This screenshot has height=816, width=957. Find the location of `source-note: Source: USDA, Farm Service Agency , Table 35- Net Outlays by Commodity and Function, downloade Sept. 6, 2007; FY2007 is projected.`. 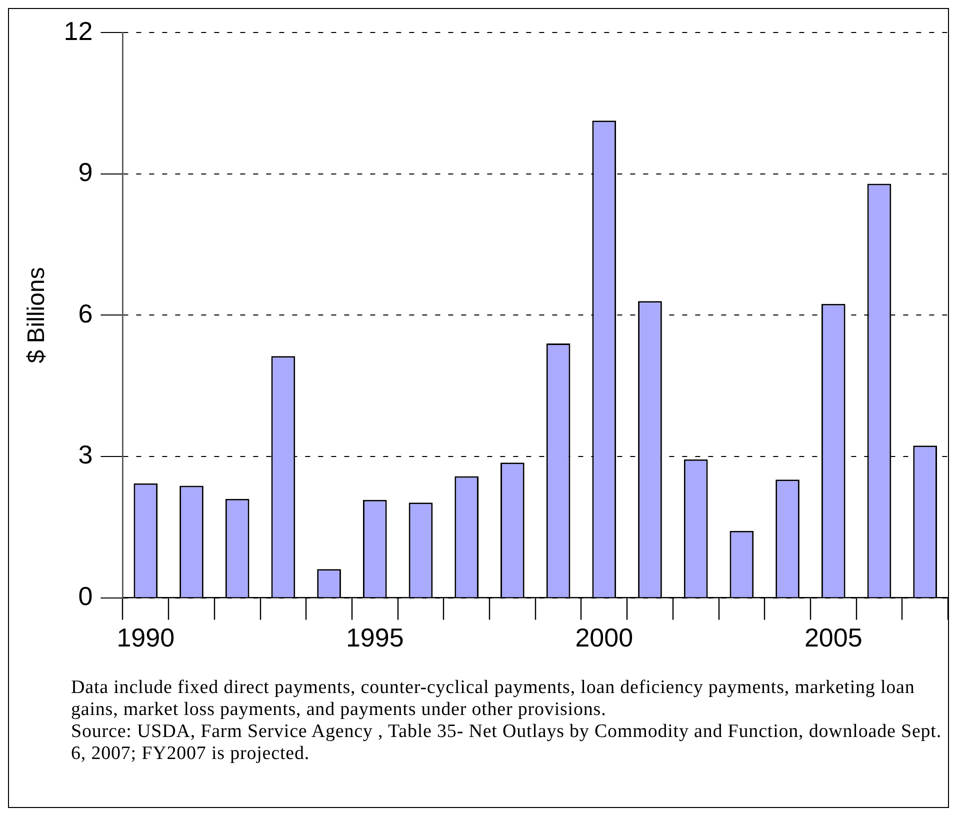

source-note: Source: USDA, Farm Service Agency , Table 35- Net Outlays by Commodity and Function, downloade Sept. 6, 2007; FY2007 is projected. is located at coordinates (507, 743).